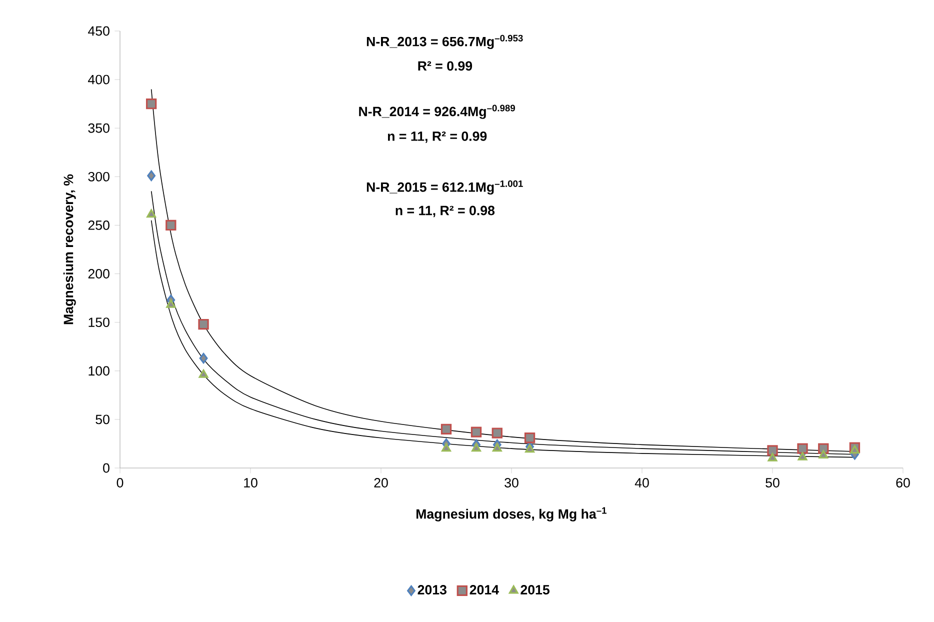 Image resolution: width=934 pixels, height=622 pixels. Describe the element at coordinates (444, 42) in the screenshot. I see `annotation: N-R_2013 = 656.7Mg$^{–0.953}$` at that location.